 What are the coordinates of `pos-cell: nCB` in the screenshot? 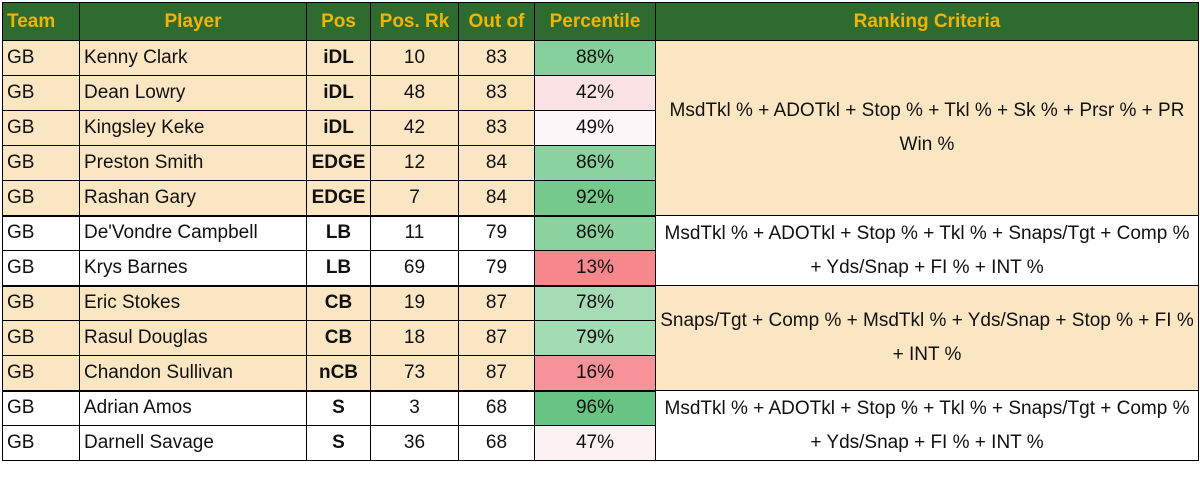 It's located at (338, 373).